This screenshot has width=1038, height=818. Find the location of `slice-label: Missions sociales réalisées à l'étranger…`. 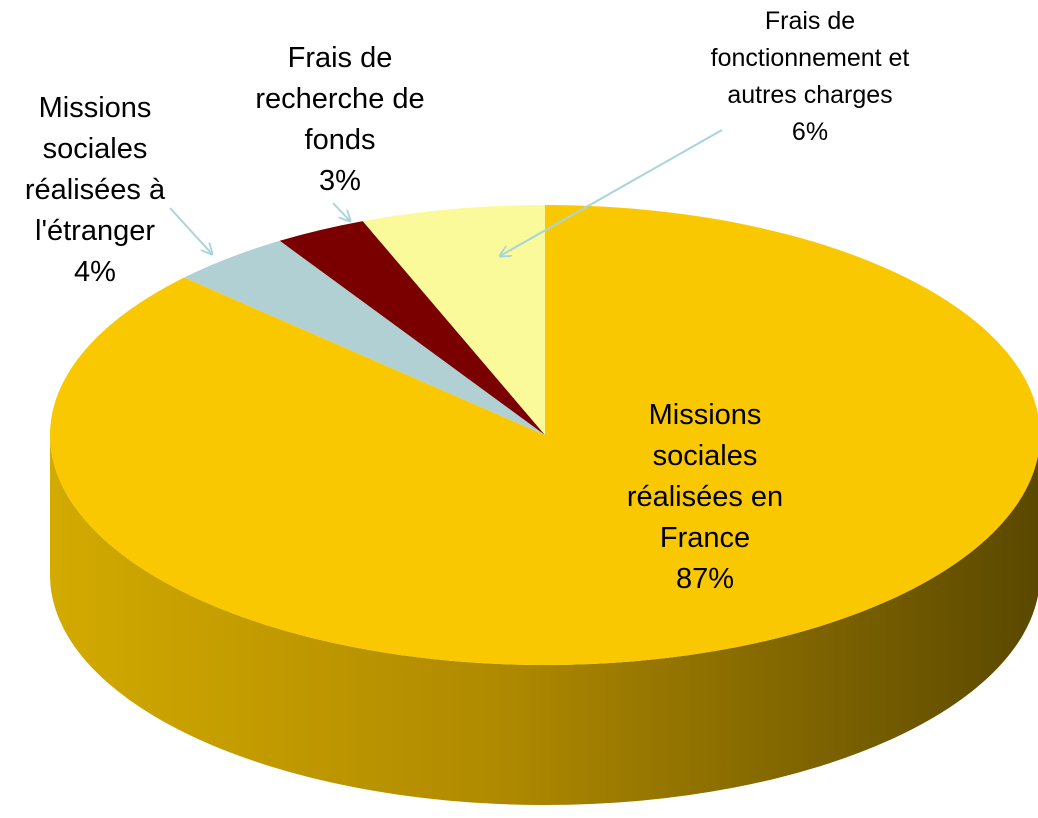

slice-label: Missions sociales réalisées à l'étranger… is located at coordinates (95, 190).